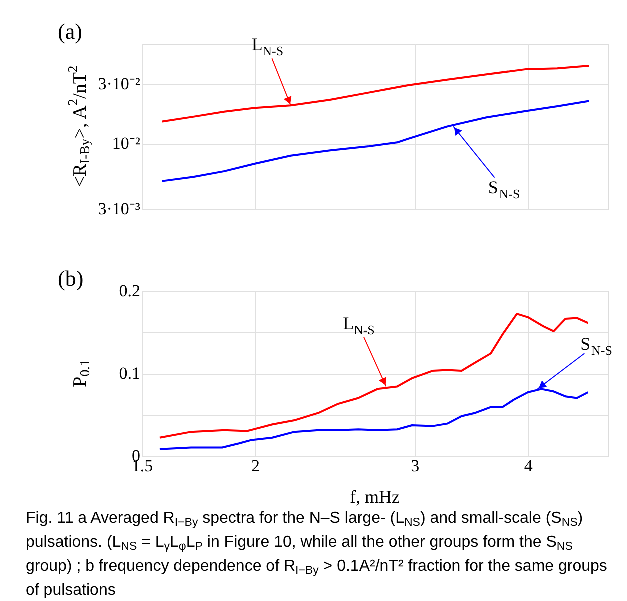  I want to click on y-tick-label: 3·10⁻², so click(119, 84).